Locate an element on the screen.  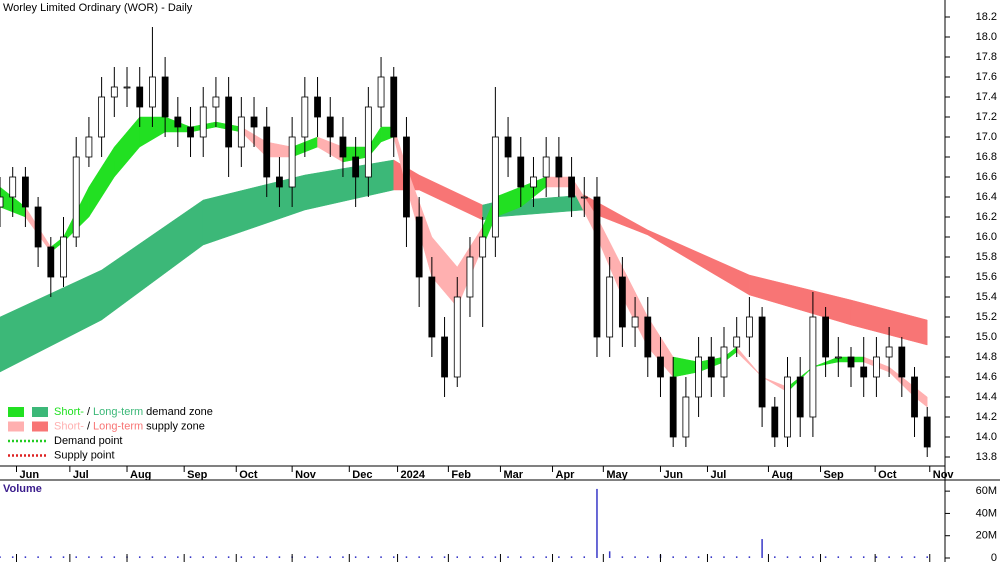
legend-label-part: demand zone is located at coordinates (179, 412).